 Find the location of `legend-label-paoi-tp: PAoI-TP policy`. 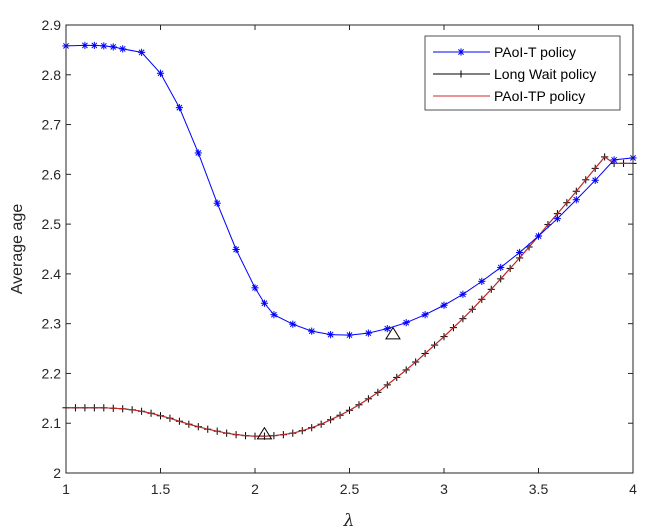

legend-label-paoi-tp: PAoI-TP policy is located at coordinates (539, 96).